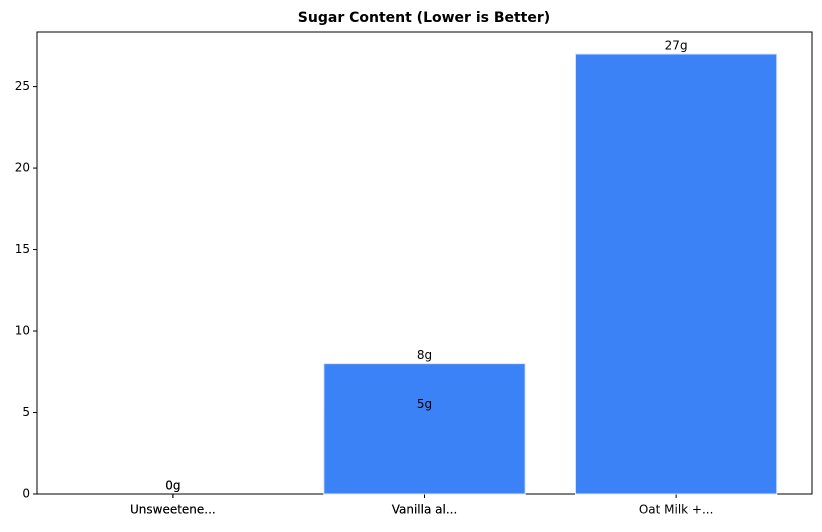 Image resolution: width=822 pixels, height=532 pixels. Describe the element at coordinates (424, 18) in the screenshot. I see `chart-title: Sugar Content (Lower is Better)` at that location.